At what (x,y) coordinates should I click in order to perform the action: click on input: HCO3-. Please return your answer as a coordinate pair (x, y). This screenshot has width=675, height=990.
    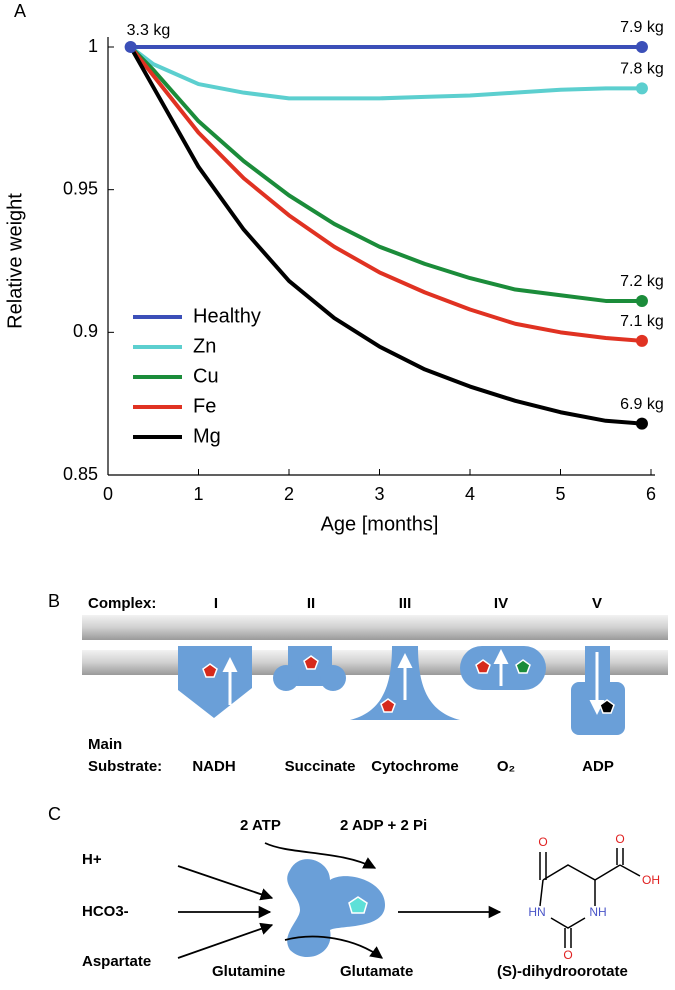
    Looking at the image, I should click on (105, 911).